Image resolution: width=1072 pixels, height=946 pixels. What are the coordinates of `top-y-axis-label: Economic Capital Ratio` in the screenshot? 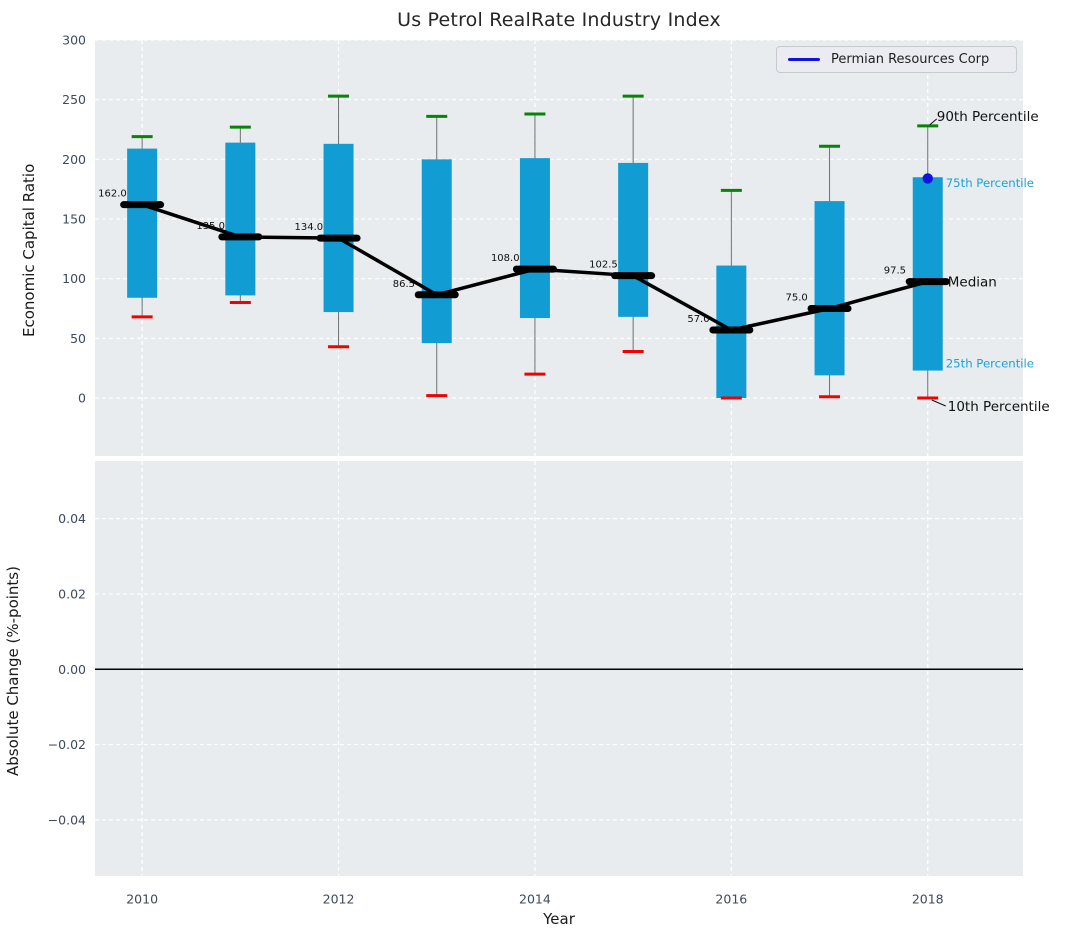 It's located at (29, 250).